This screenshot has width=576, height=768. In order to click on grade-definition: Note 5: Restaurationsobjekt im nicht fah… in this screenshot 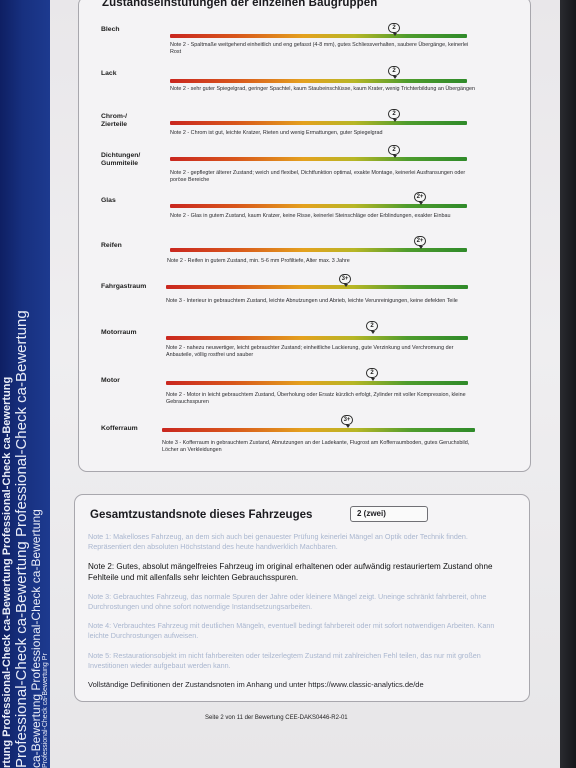, I will do `click(284, 660)`.